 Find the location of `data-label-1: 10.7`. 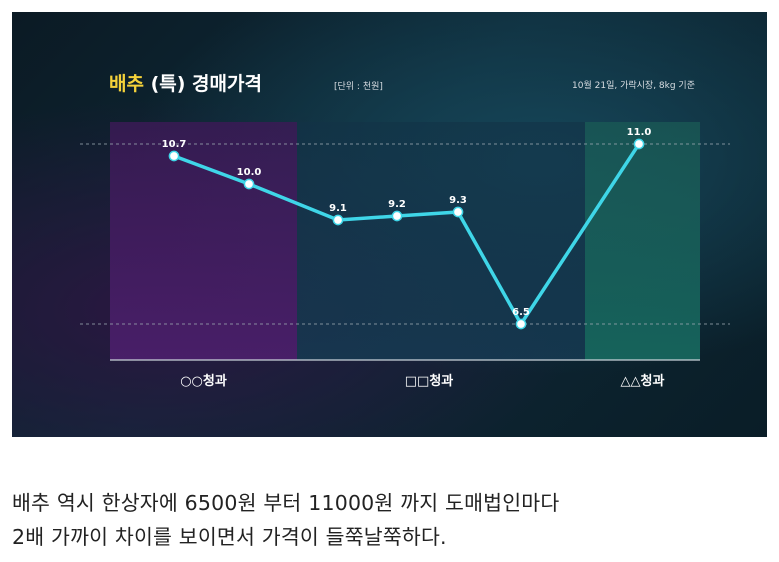

data-label-1: 10.7 is located at coordinates (174, 144).